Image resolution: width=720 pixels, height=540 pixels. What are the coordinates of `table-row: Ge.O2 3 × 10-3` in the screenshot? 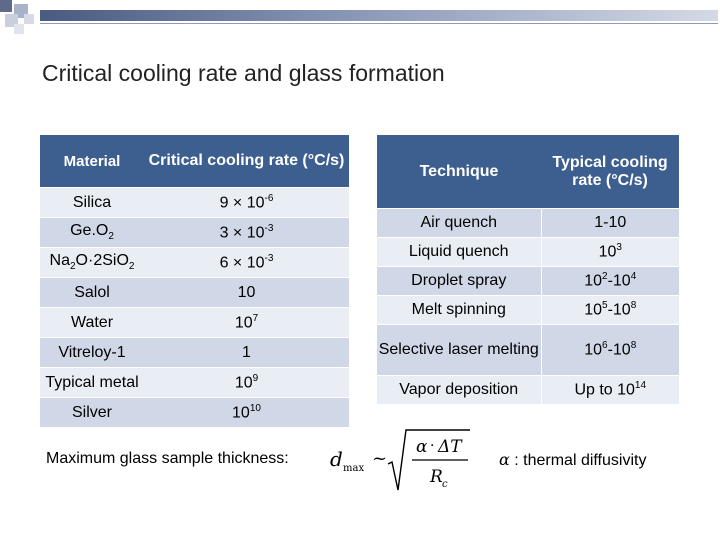 It's located at (194, 232).